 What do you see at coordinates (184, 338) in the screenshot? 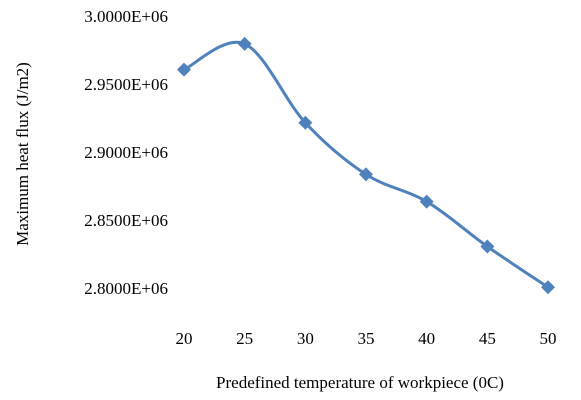
I see `x-tick-label: 20` at bounding box center [184, 338].